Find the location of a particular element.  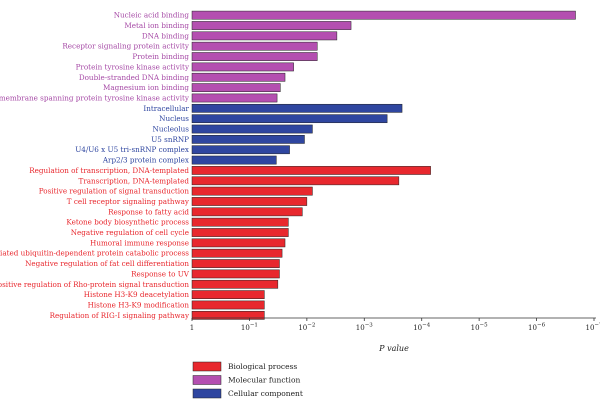

x-tick-label: 10⁻² is located at coordinates (306, 328).